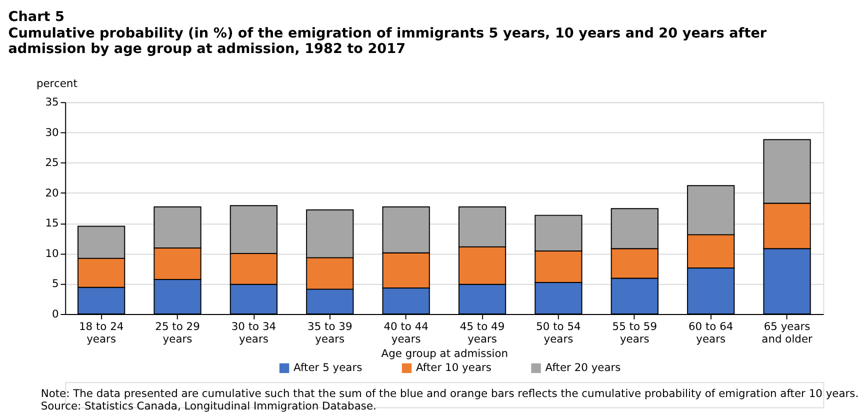 This screenshot has height=417, width=866. What do you see at coordinates (444, 353) in the screenshot?
I see `x-axis-title: Age group at admission` at bounding box center [444, 353].